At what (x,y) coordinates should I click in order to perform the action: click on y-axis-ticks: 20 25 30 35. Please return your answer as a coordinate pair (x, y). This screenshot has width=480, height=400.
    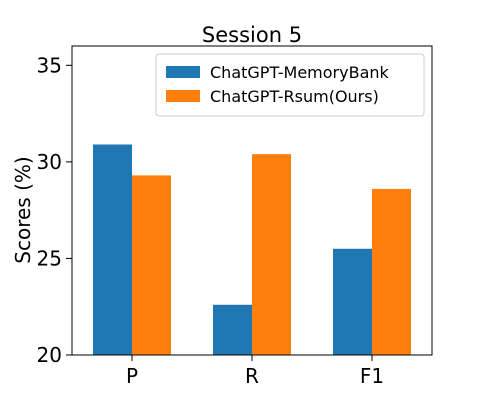
    Looking at the image, I should click on (54, 210).